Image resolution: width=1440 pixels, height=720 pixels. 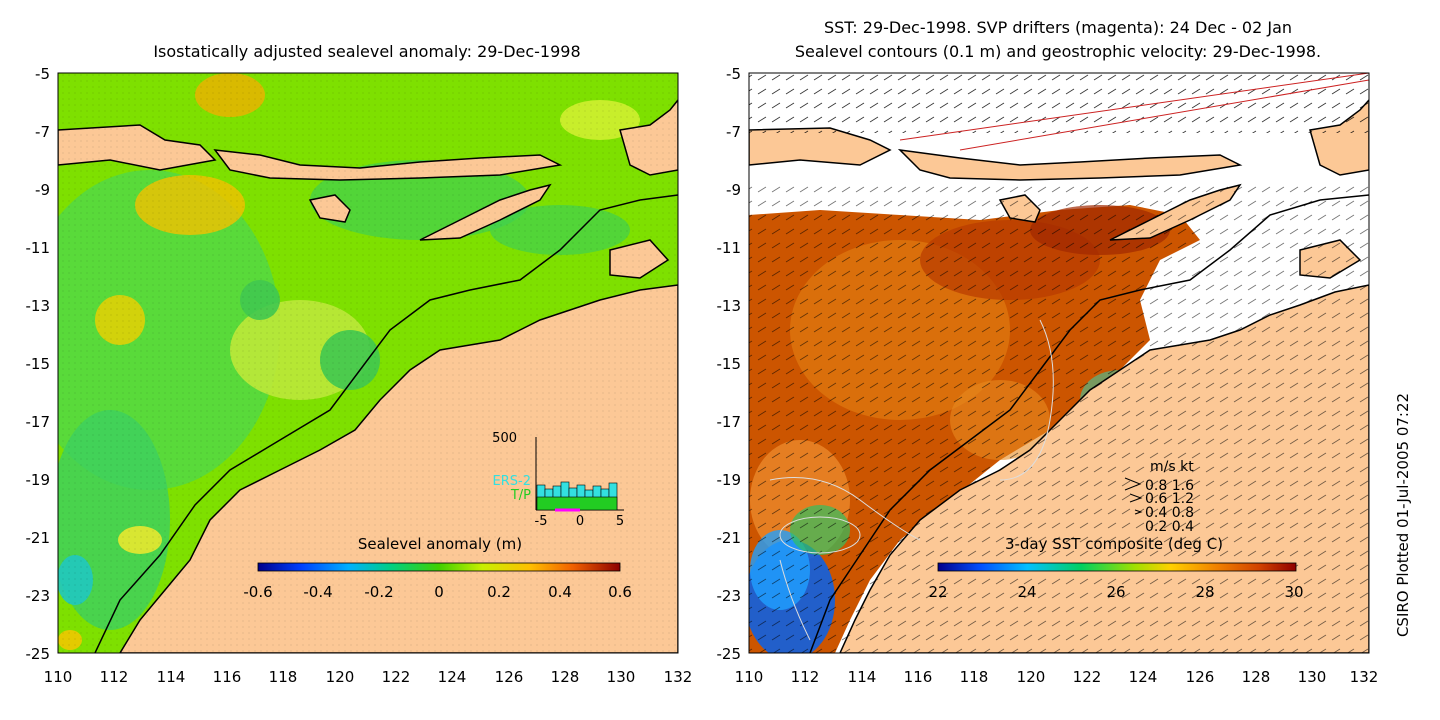 I want to click on right-x-tick: 112, so click(x=805, y=677).